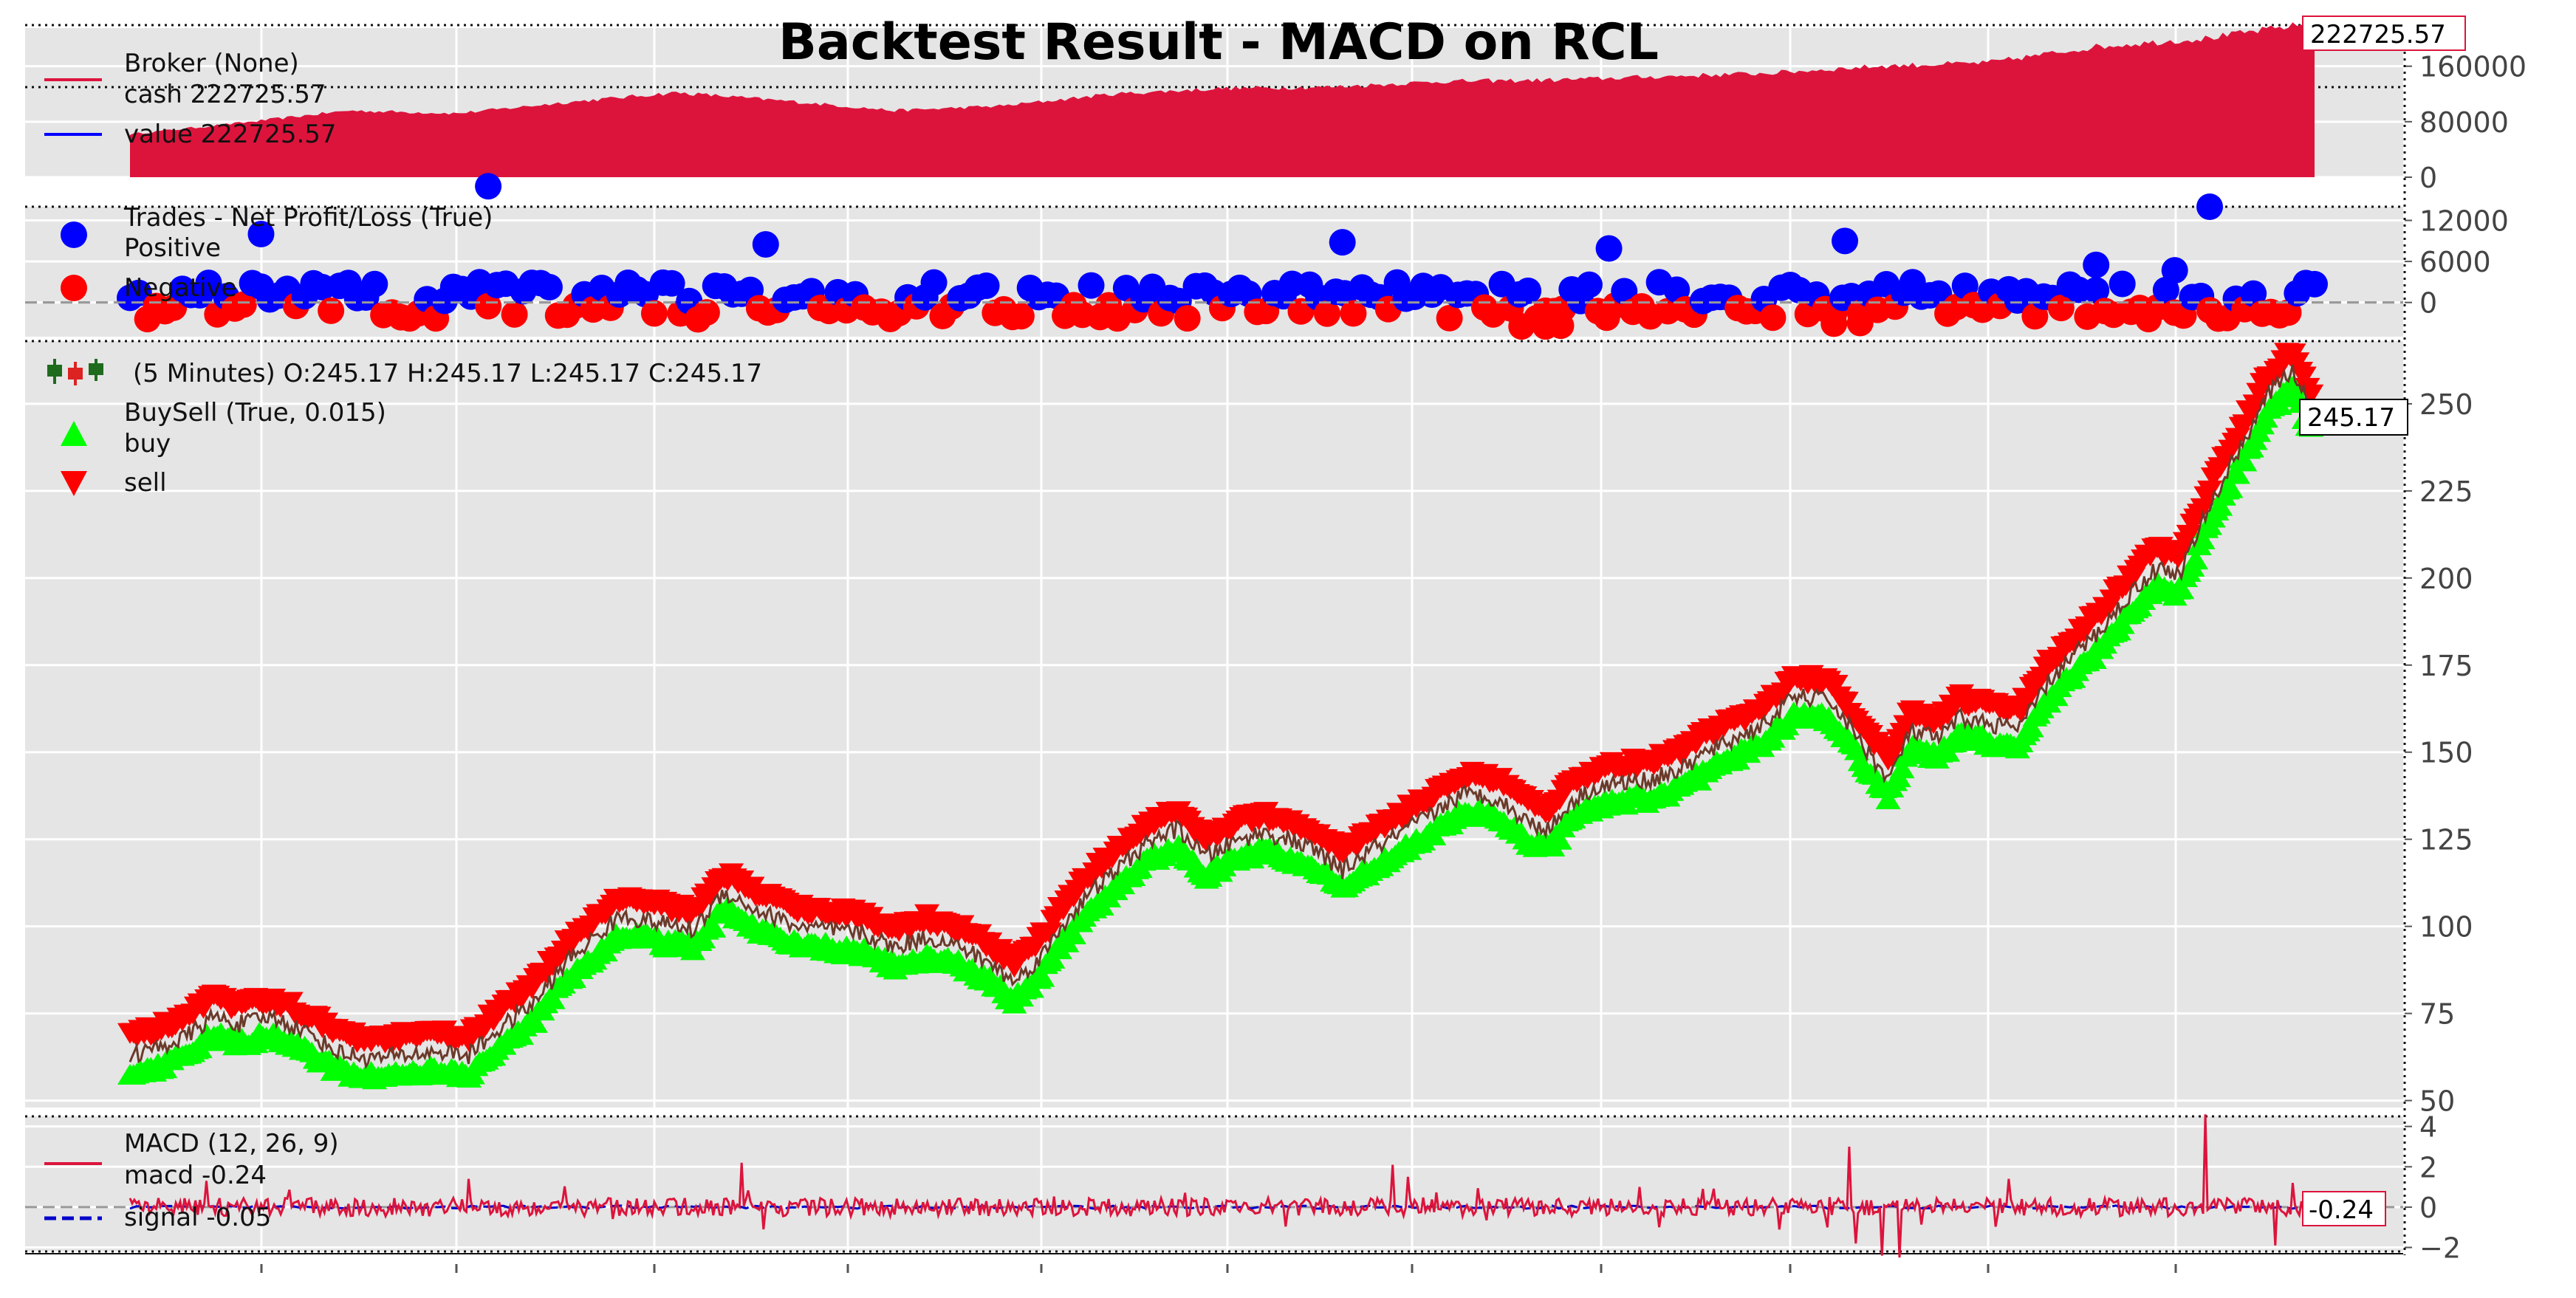  I want to click on macd-ytick-label: 2, so click(2428, 1167).